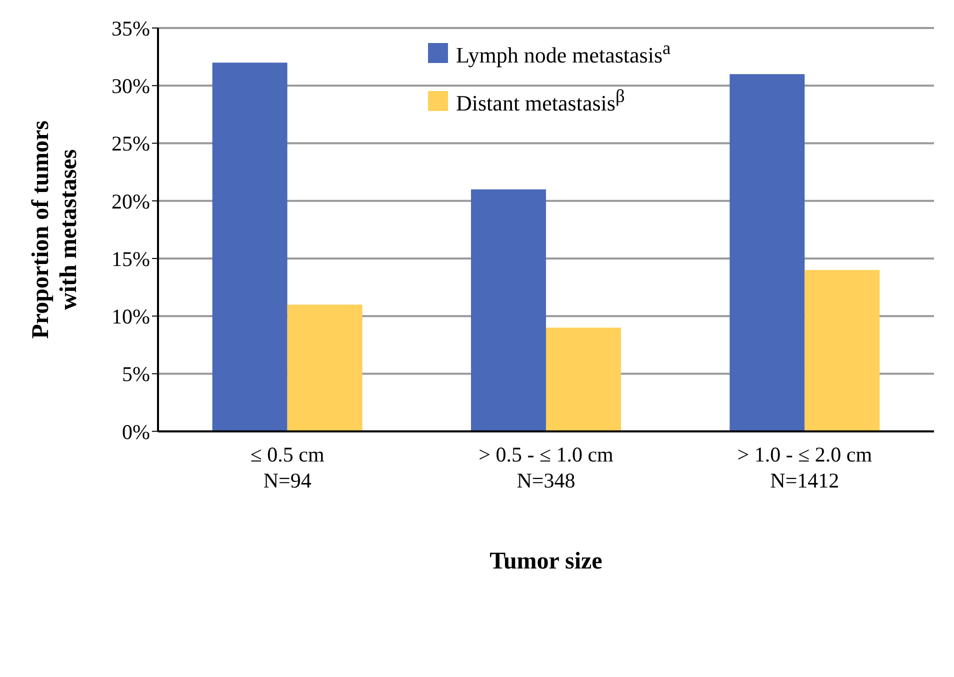 Image resolution: width=954 pixels, height=677 pixels. I want to click on y-tick-label: 10%, so click(131, 316).